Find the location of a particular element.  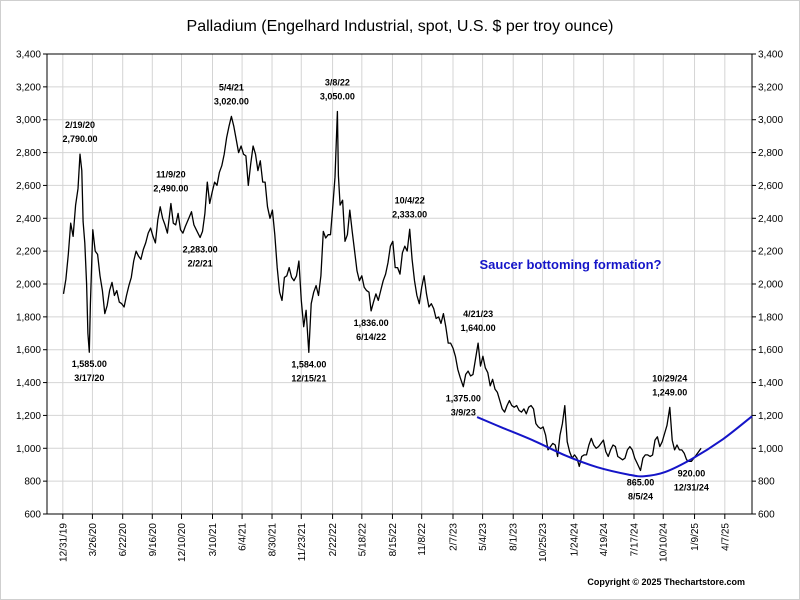

x-tick-label: 12/31/19 is located at coordinates (63, 542).